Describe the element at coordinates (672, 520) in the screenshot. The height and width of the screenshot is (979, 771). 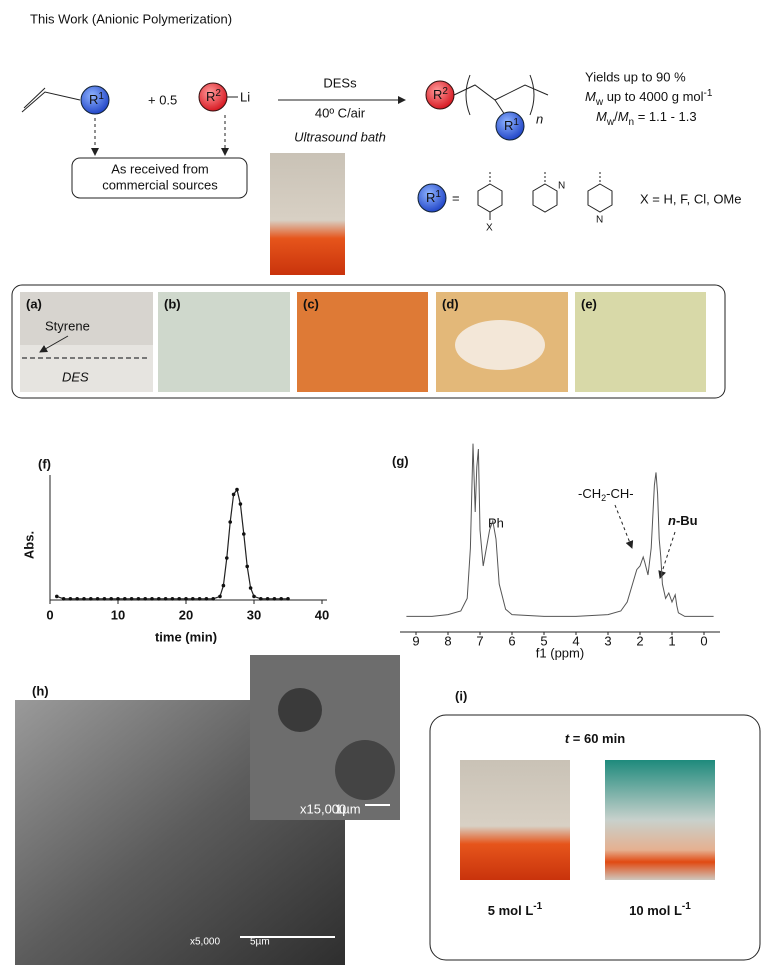
I see `peak-label: n` at that location.